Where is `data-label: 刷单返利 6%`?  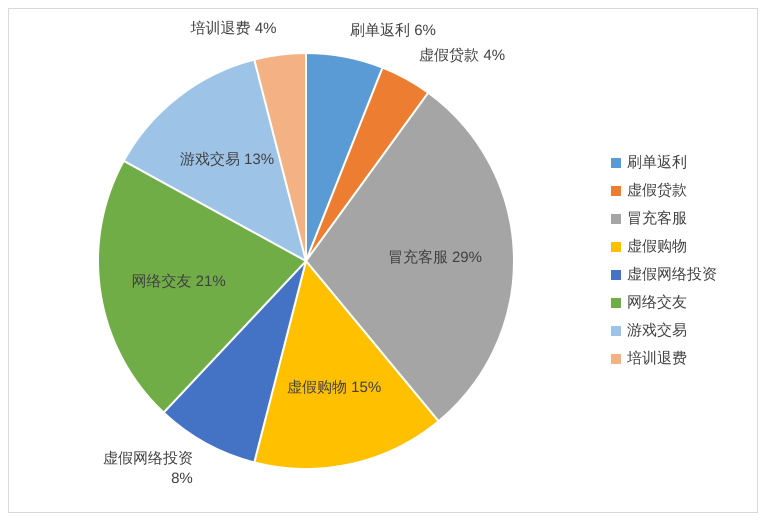 data-label: 刷单返利 6% is located at coordinates (393, 30).